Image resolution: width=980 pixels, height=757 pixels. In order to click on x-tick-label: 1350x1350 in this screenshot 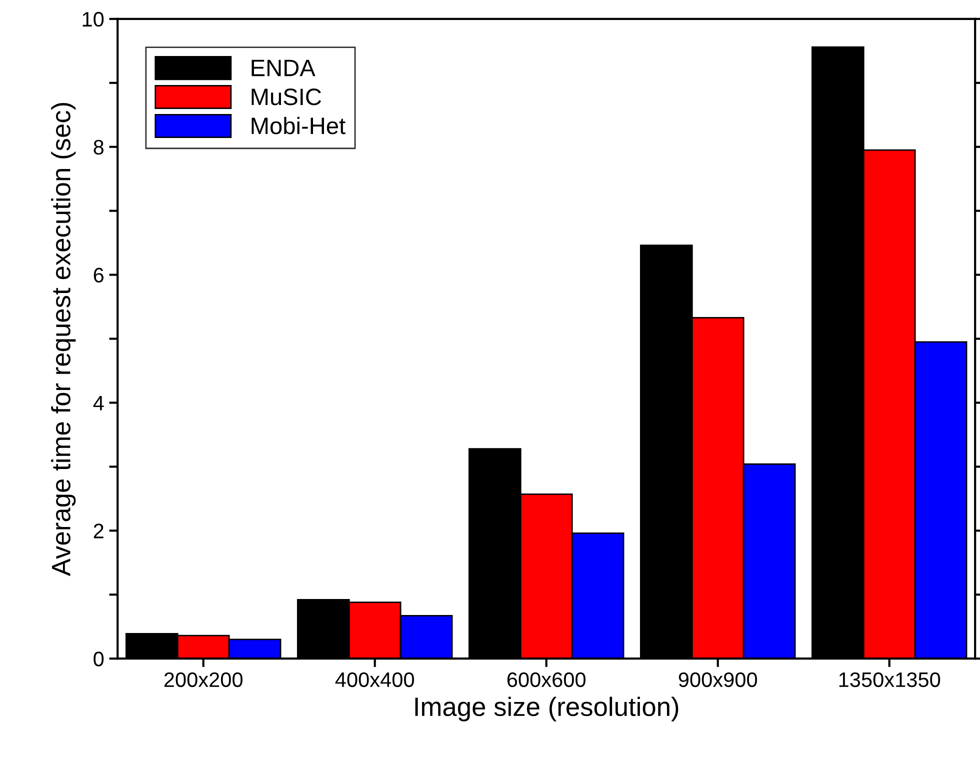, I will do `click(889, 680)`.